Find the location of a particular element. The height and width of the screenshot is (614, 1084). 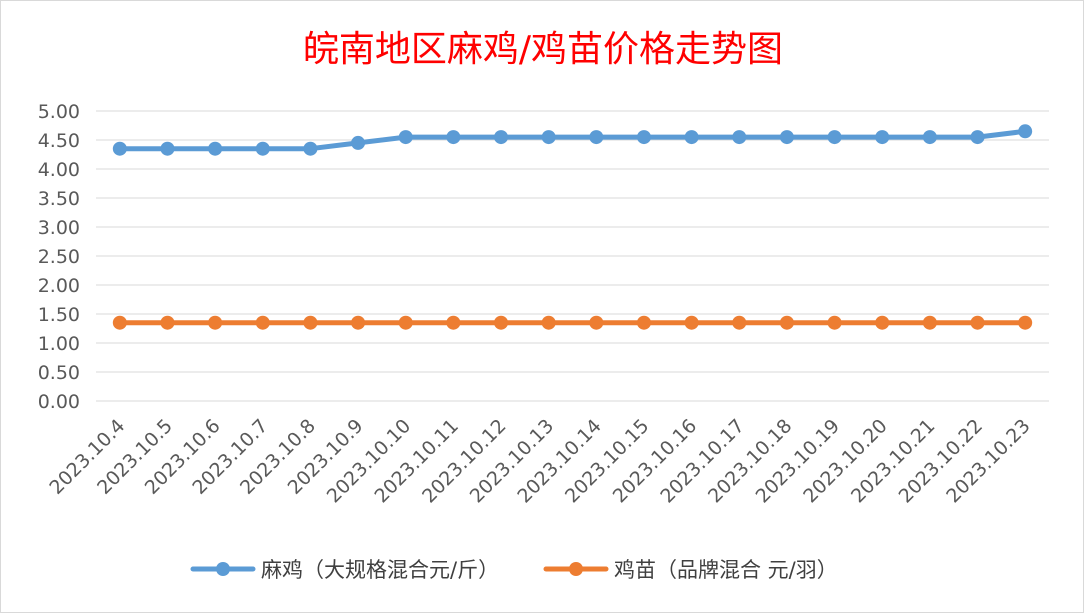

y-tick-label: 4.50 is located at coordinates (59, 141).